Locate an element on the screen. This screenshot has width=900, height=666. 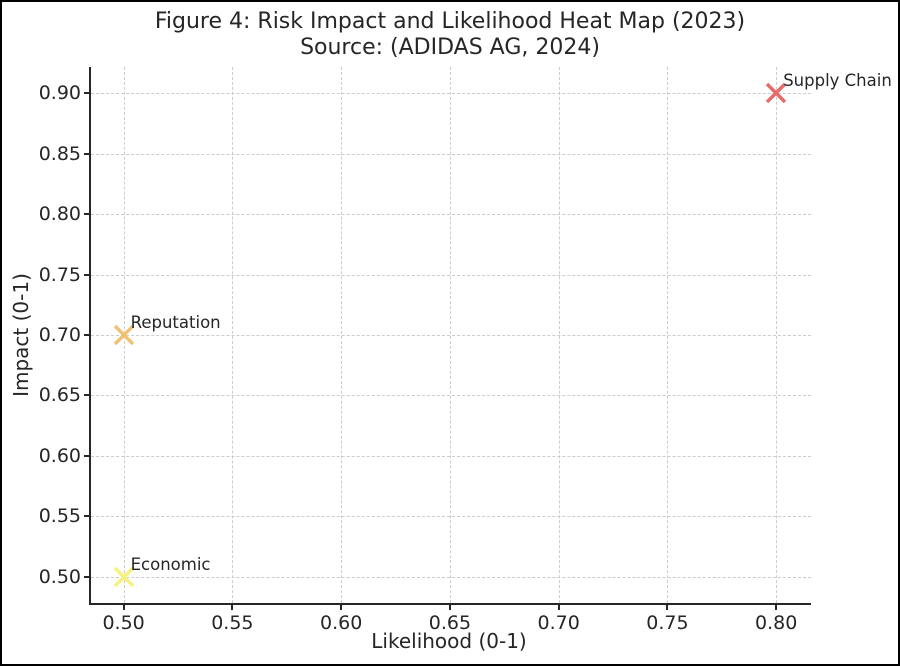
y-axis-label: Impact (0-1) is located at coordinates (21, 335).